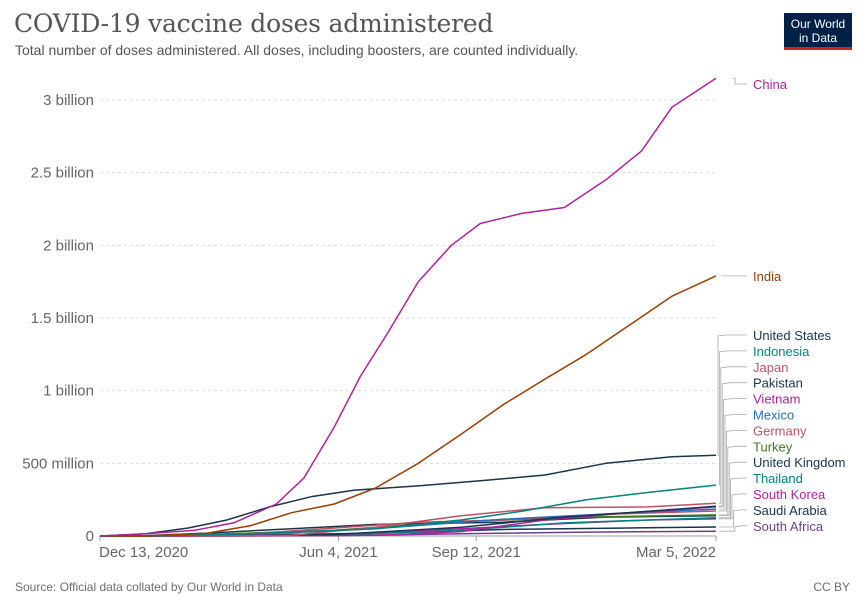 This screenshot has height=611, width=866. Describe the element at coordinates (831, 587) in the screenshot. I see `license-link: CC BY` at that location.